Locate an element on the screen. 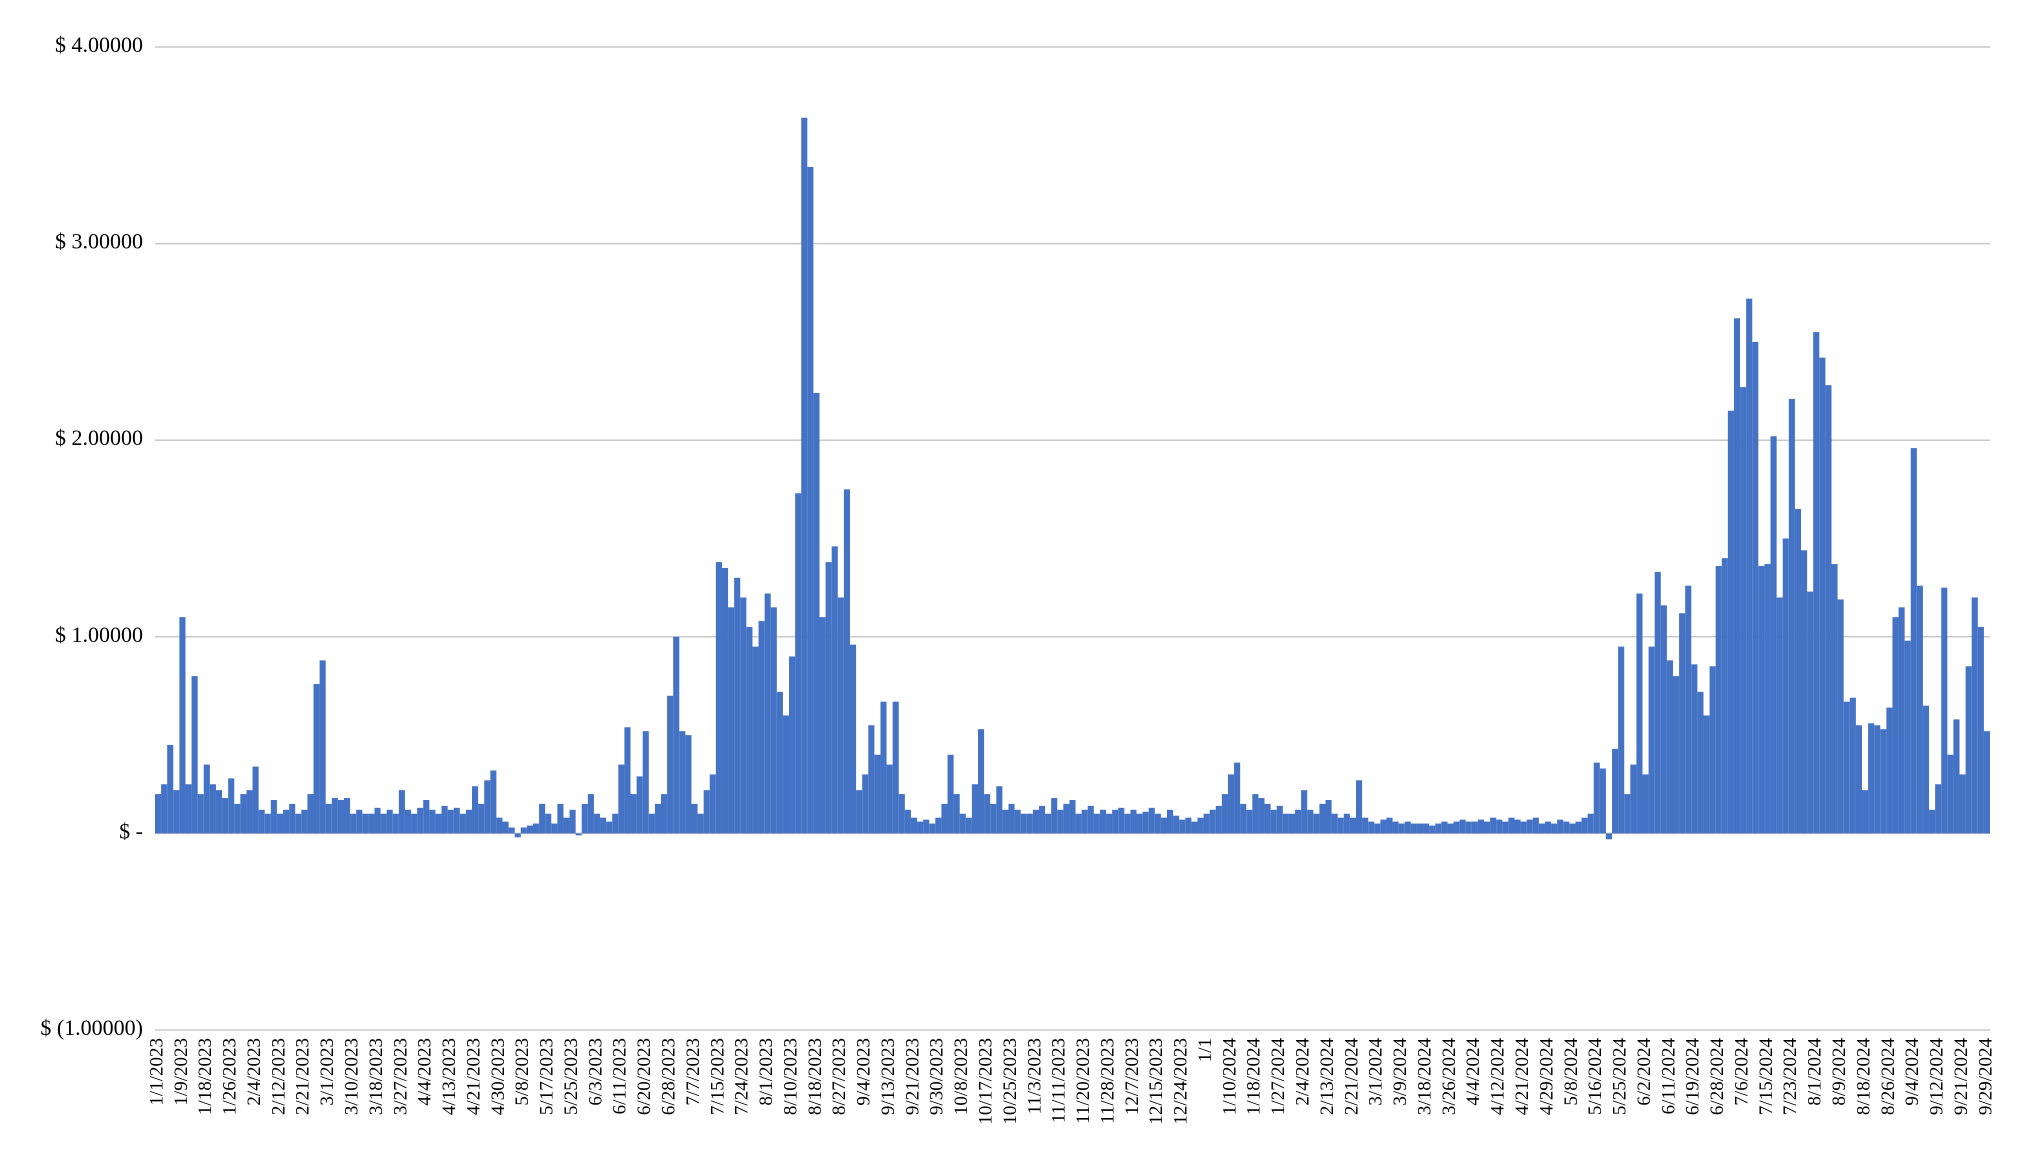 The image size is (2026, 1174). x-tick-label: 11/11/2023 is located at coordinates (1059, 1080).